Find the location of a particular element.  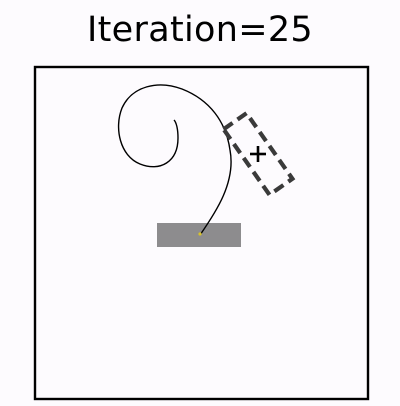

trajectory-path is located at coordinates (174, 160).